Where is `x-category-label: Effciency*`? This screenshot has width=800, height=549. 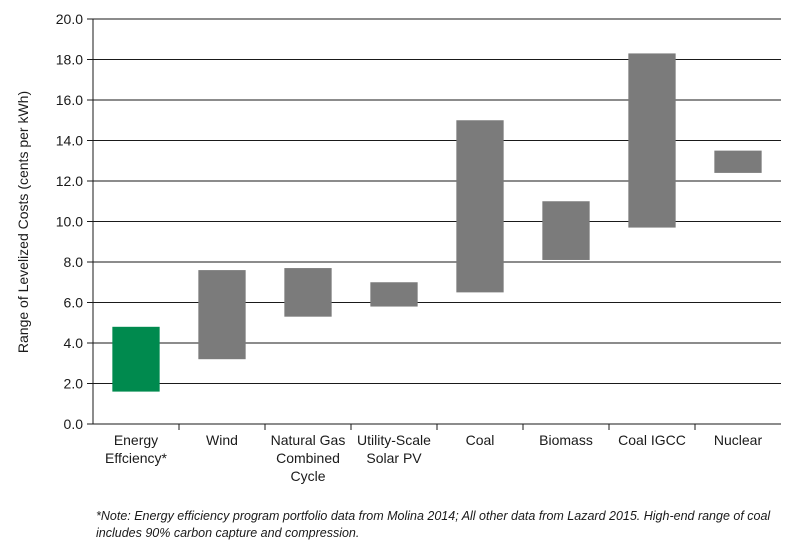
x-category-label: Effciency* is located at coordinates (136, 458).